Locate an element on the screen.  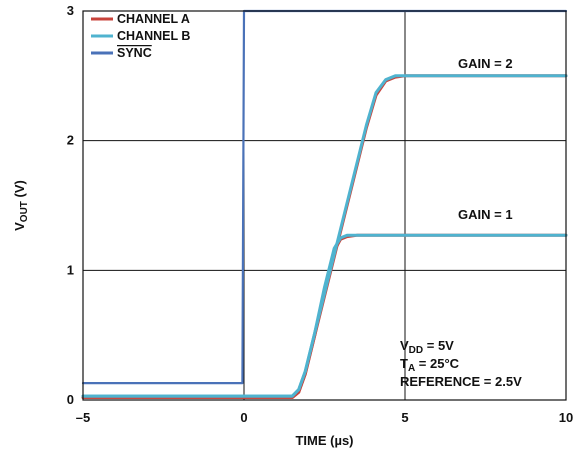
x-tick-label: –5 is located at coordinates (83, 417).